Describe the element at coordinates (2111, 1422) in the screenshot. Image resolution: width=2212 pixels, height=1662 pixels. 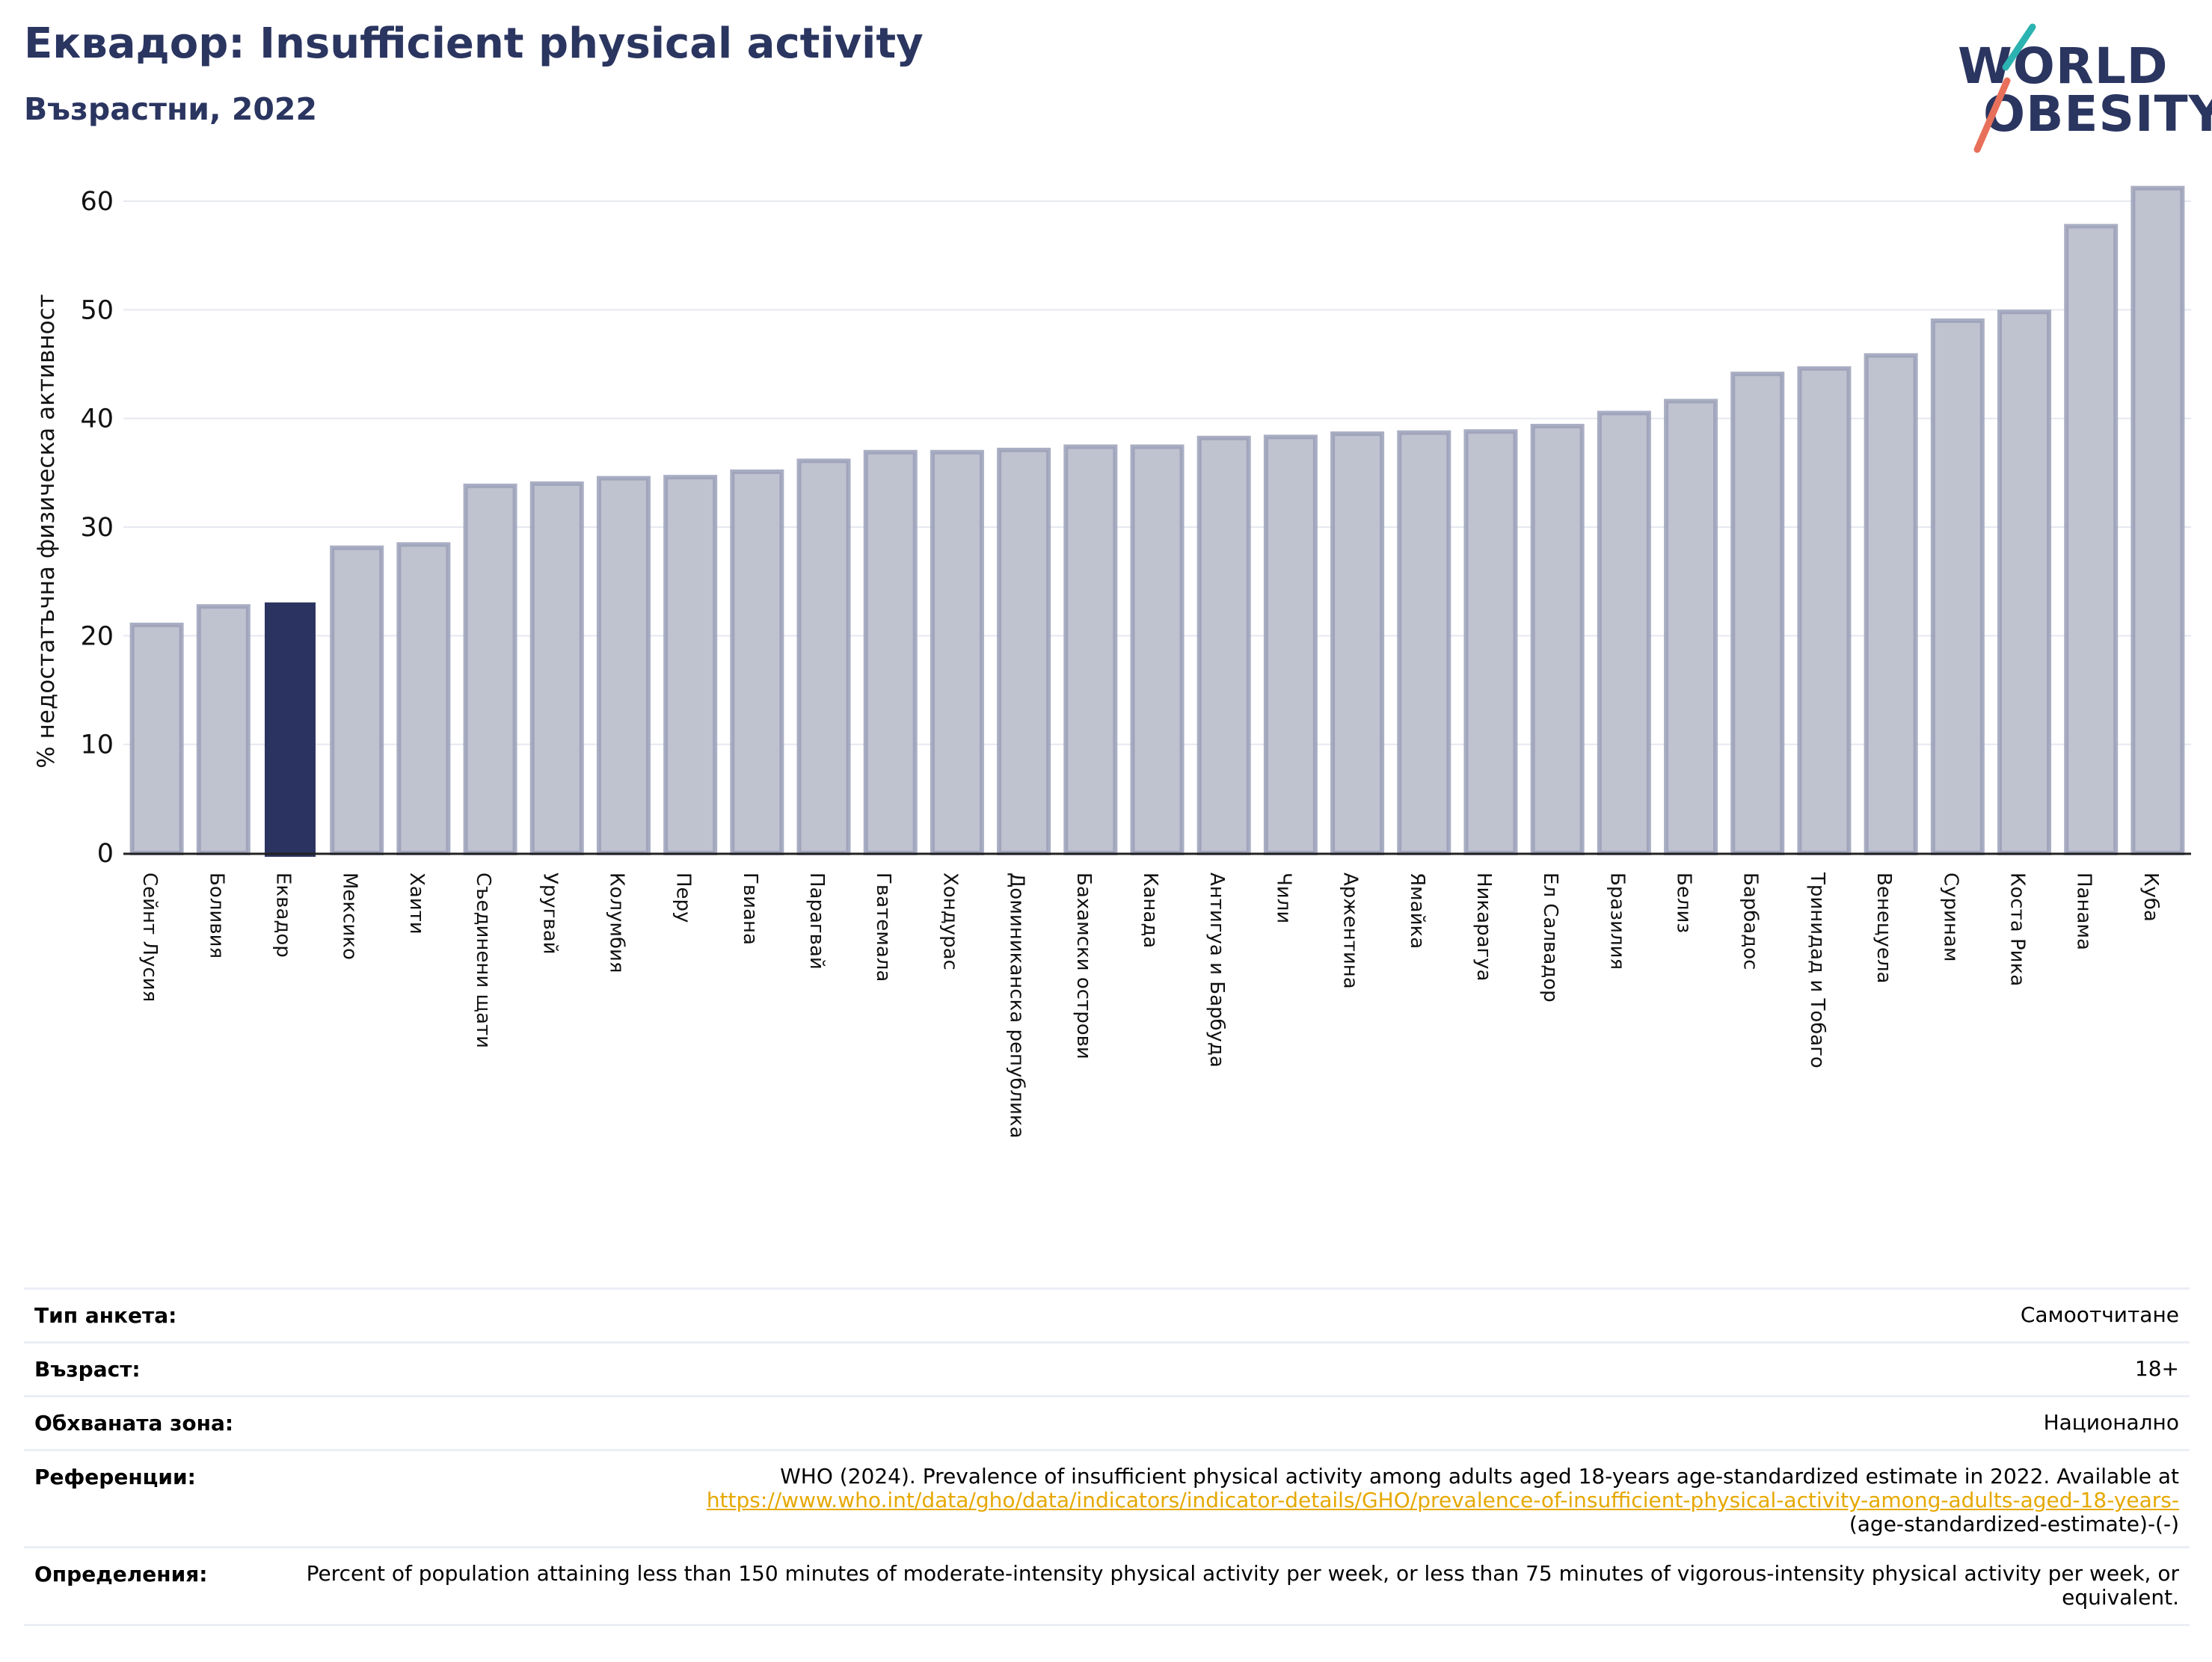
I see `area-value: Национално` at that location.